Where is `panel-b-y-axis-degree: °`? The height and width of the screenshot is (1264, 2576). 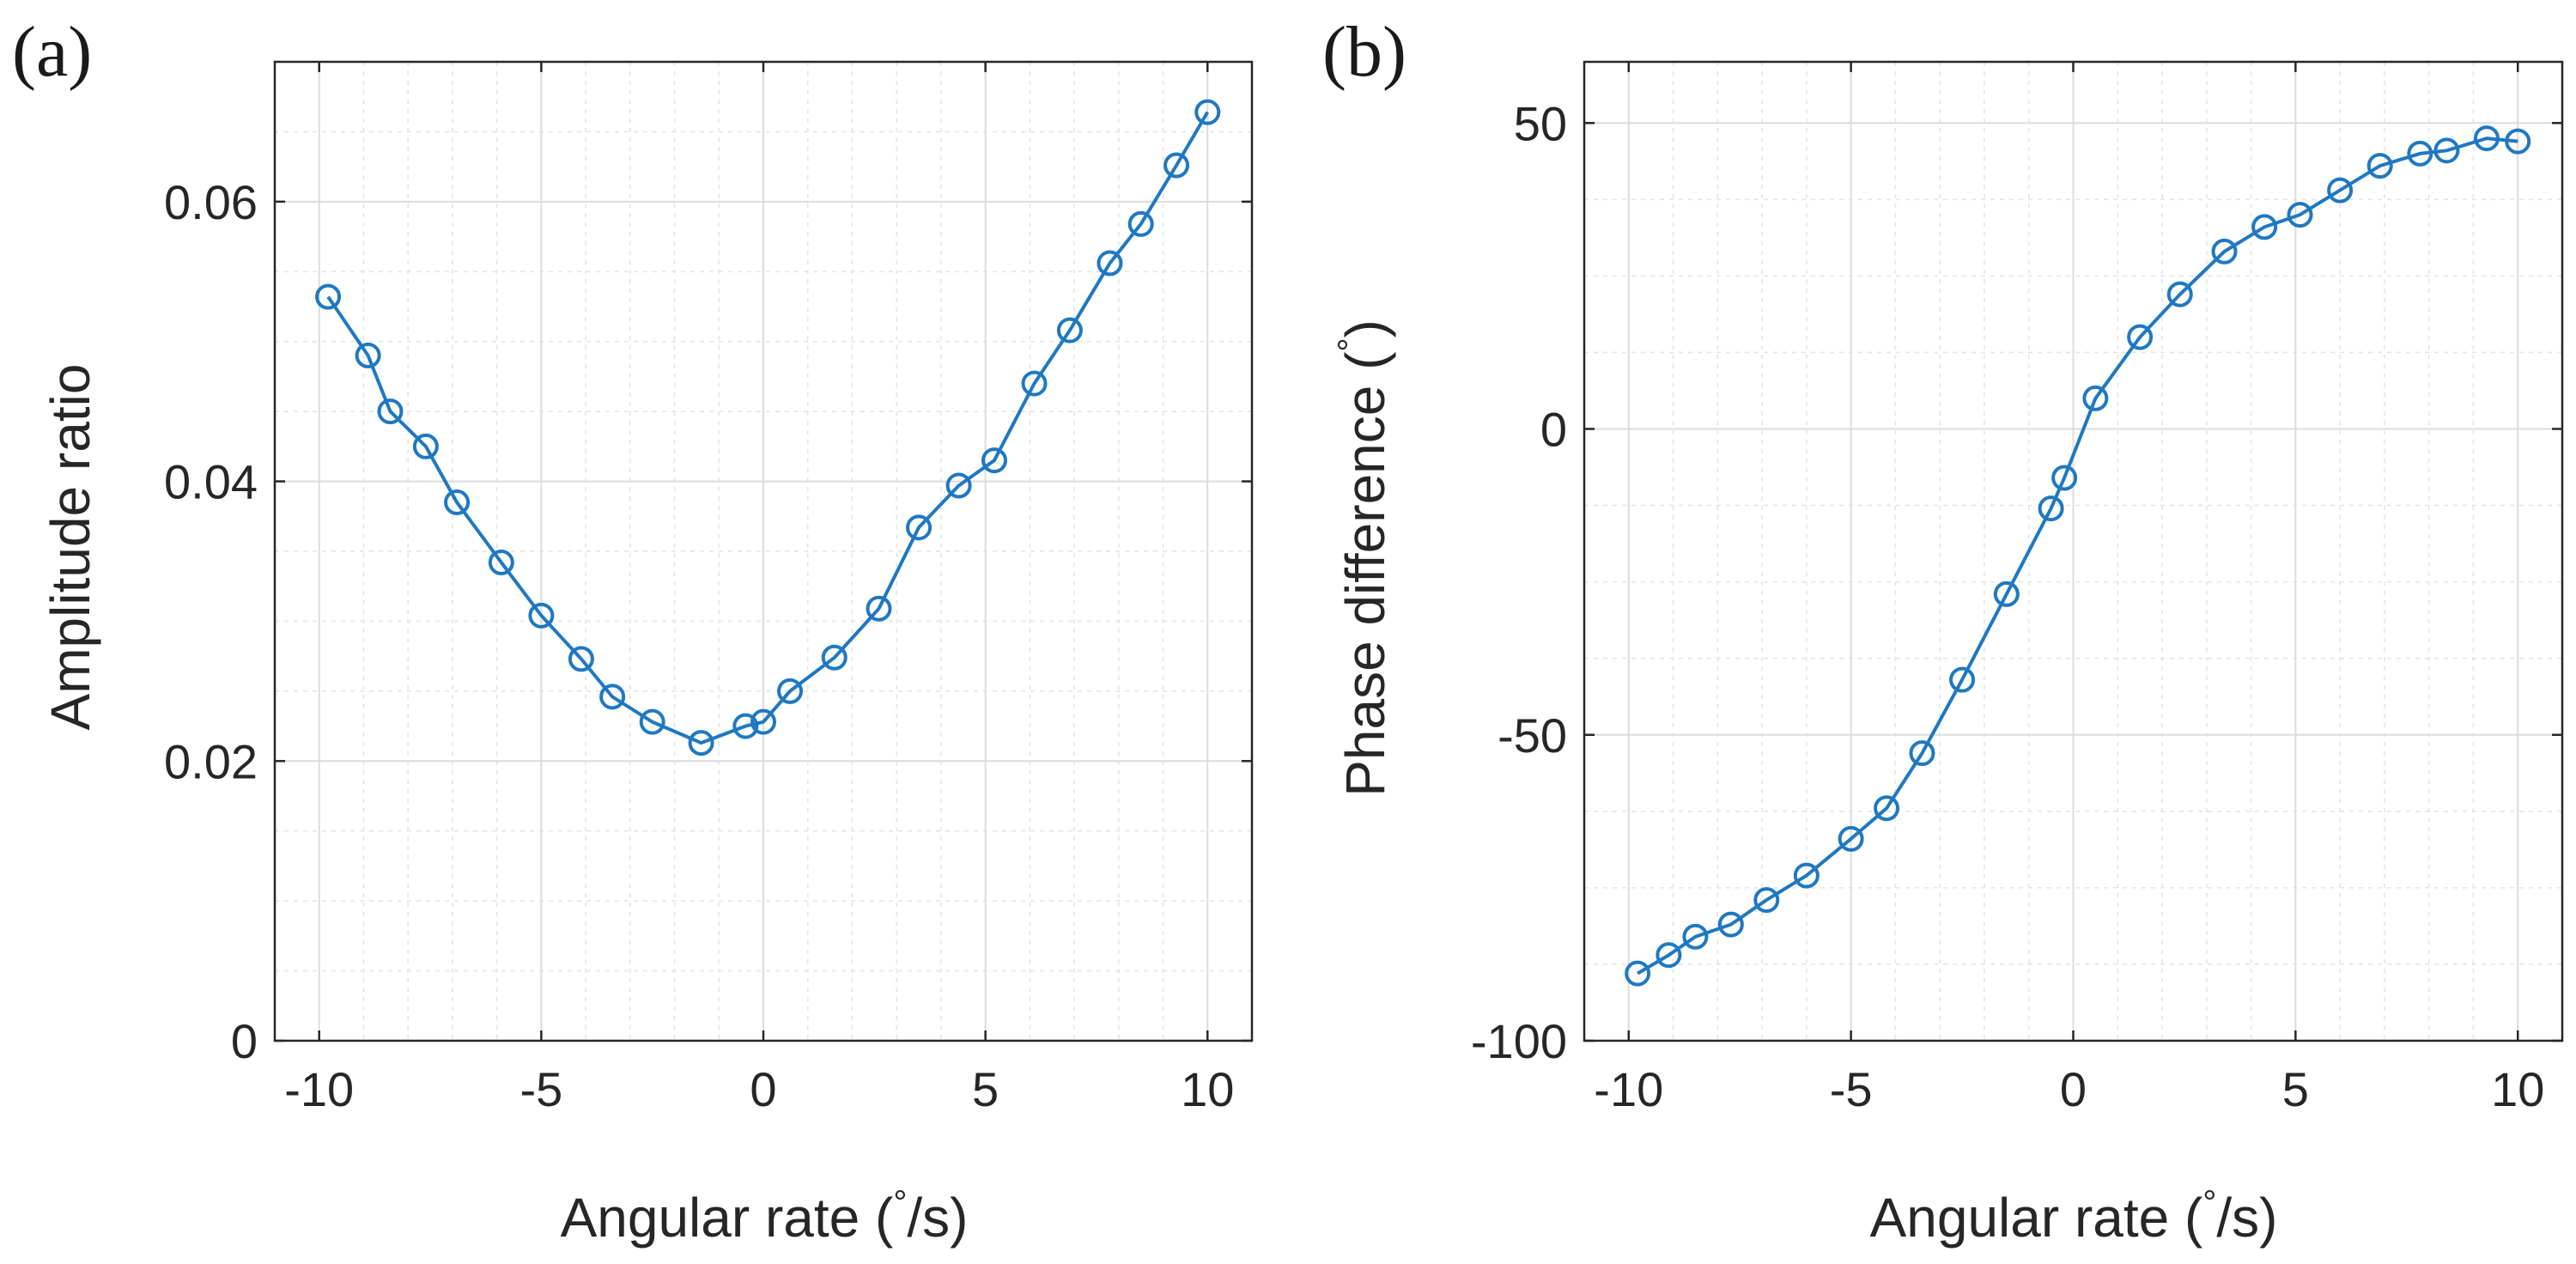
panel-b-y-axis-degree: ° is located at coordinates (1351, 345).